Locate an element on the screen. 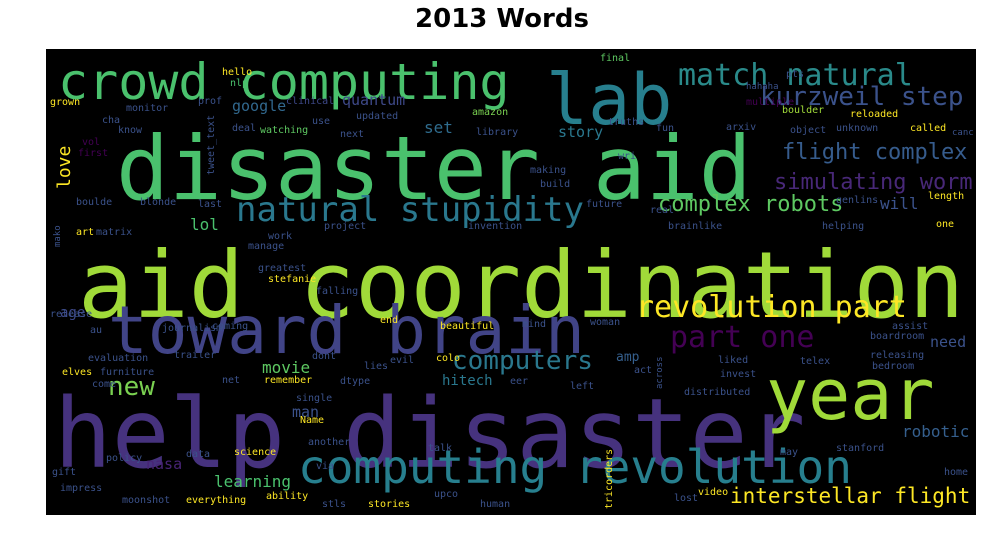 This screenshot has width=1004, height=549. word-watching: watching is located at coordinates (284, 130).